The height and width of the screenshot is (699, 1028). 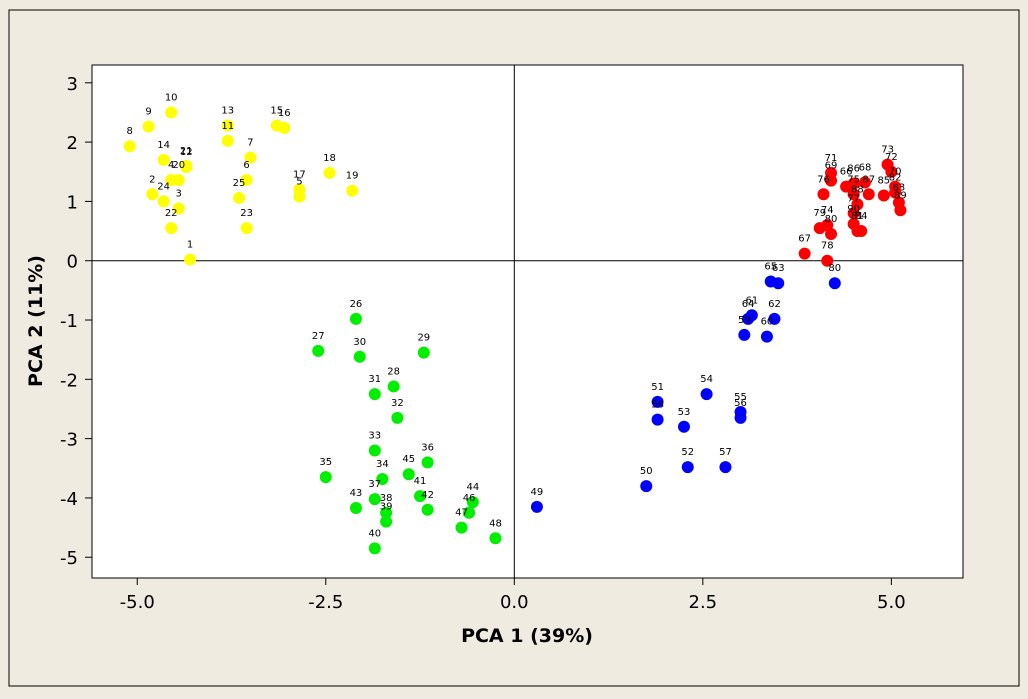 I want to click on point-label-31: 31, so click(x=374, y=379).